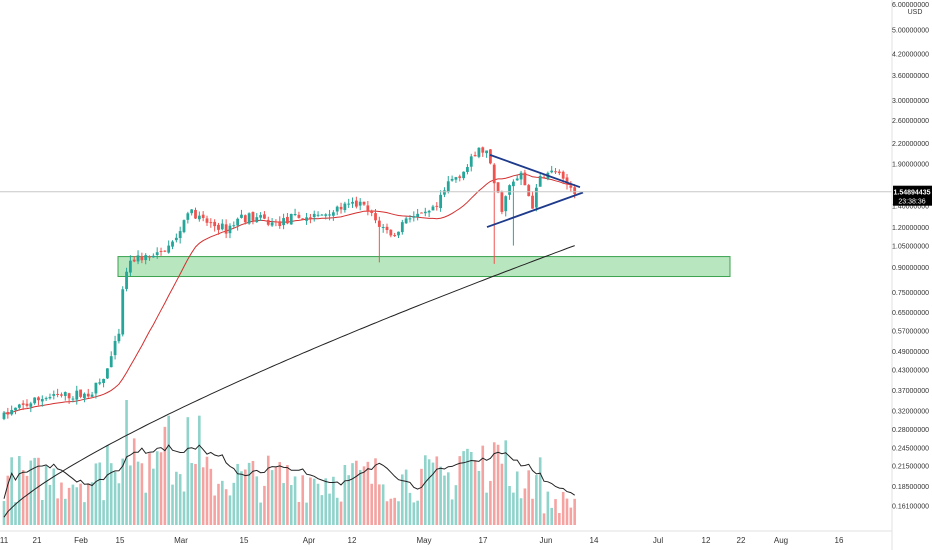 This screenshot has width=932, height=550. What do you see at coordinates (910, 487) in the screenshot?
I see `price-tick-label: 0.18500000` at bounding box center [910, 487].